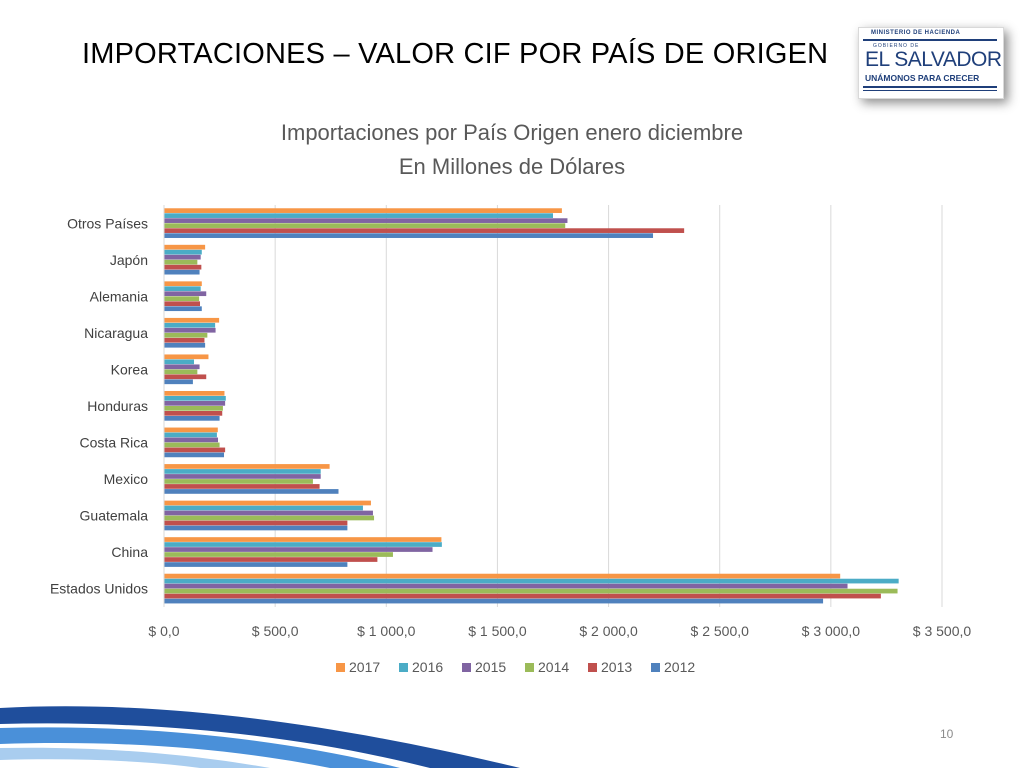 This screenshot has width=1024, height=768. I want to click on legend-label: 2015, so click(490, 667).